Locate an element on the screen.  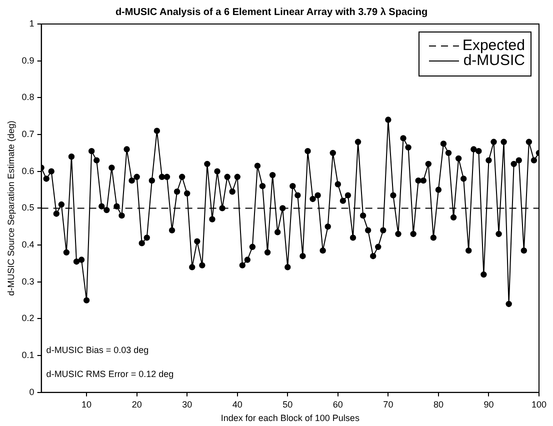
y-tick-label: 0.2 is located at coordinates (28, 318).